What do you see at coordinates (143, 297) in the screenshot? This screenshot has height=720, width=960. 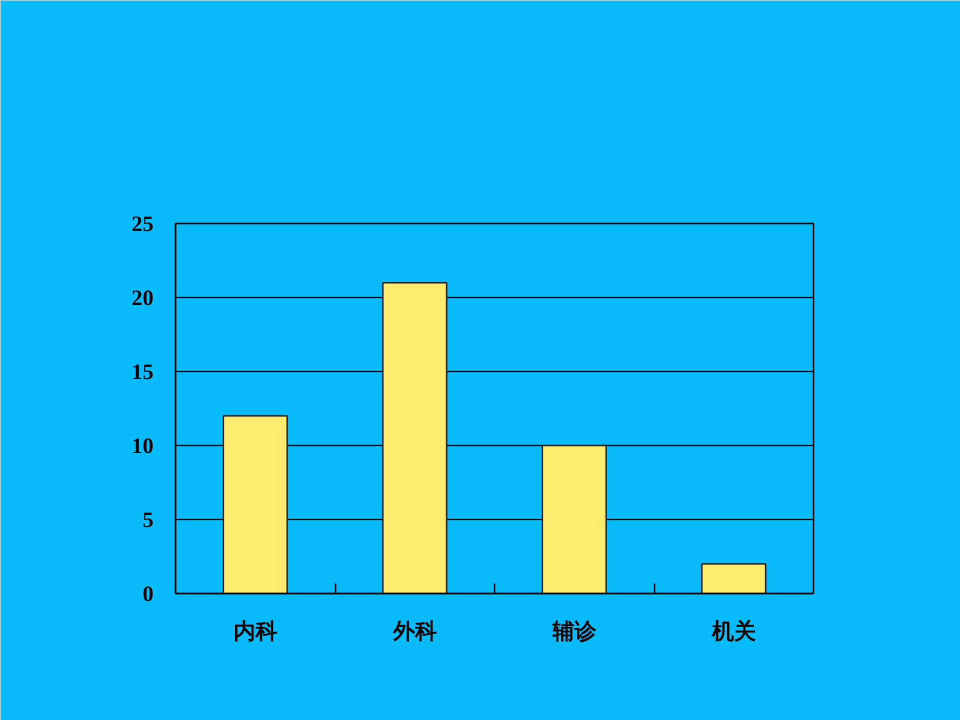 I see `y-tick-label: 20` at bounding box center [143, 297].